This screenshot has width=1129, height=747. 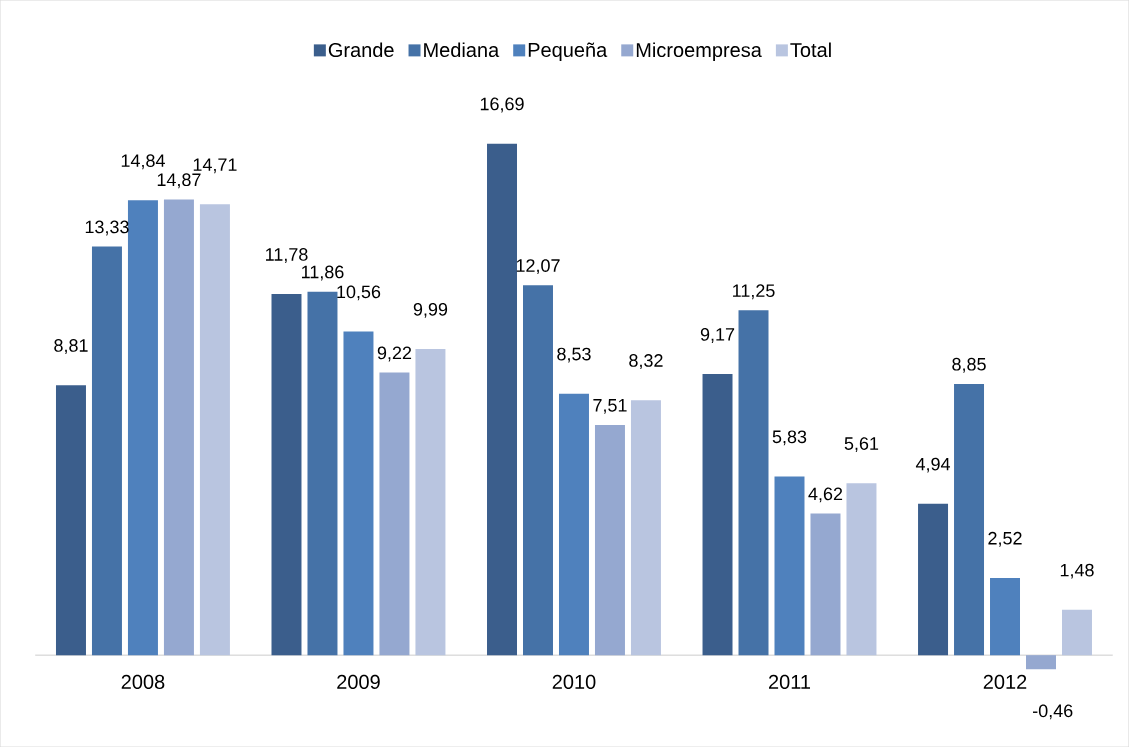 What do you see at coordinates (143, 162) in the screenshot?
I see `data-label: 14,84` at bounding box center [143, 162].